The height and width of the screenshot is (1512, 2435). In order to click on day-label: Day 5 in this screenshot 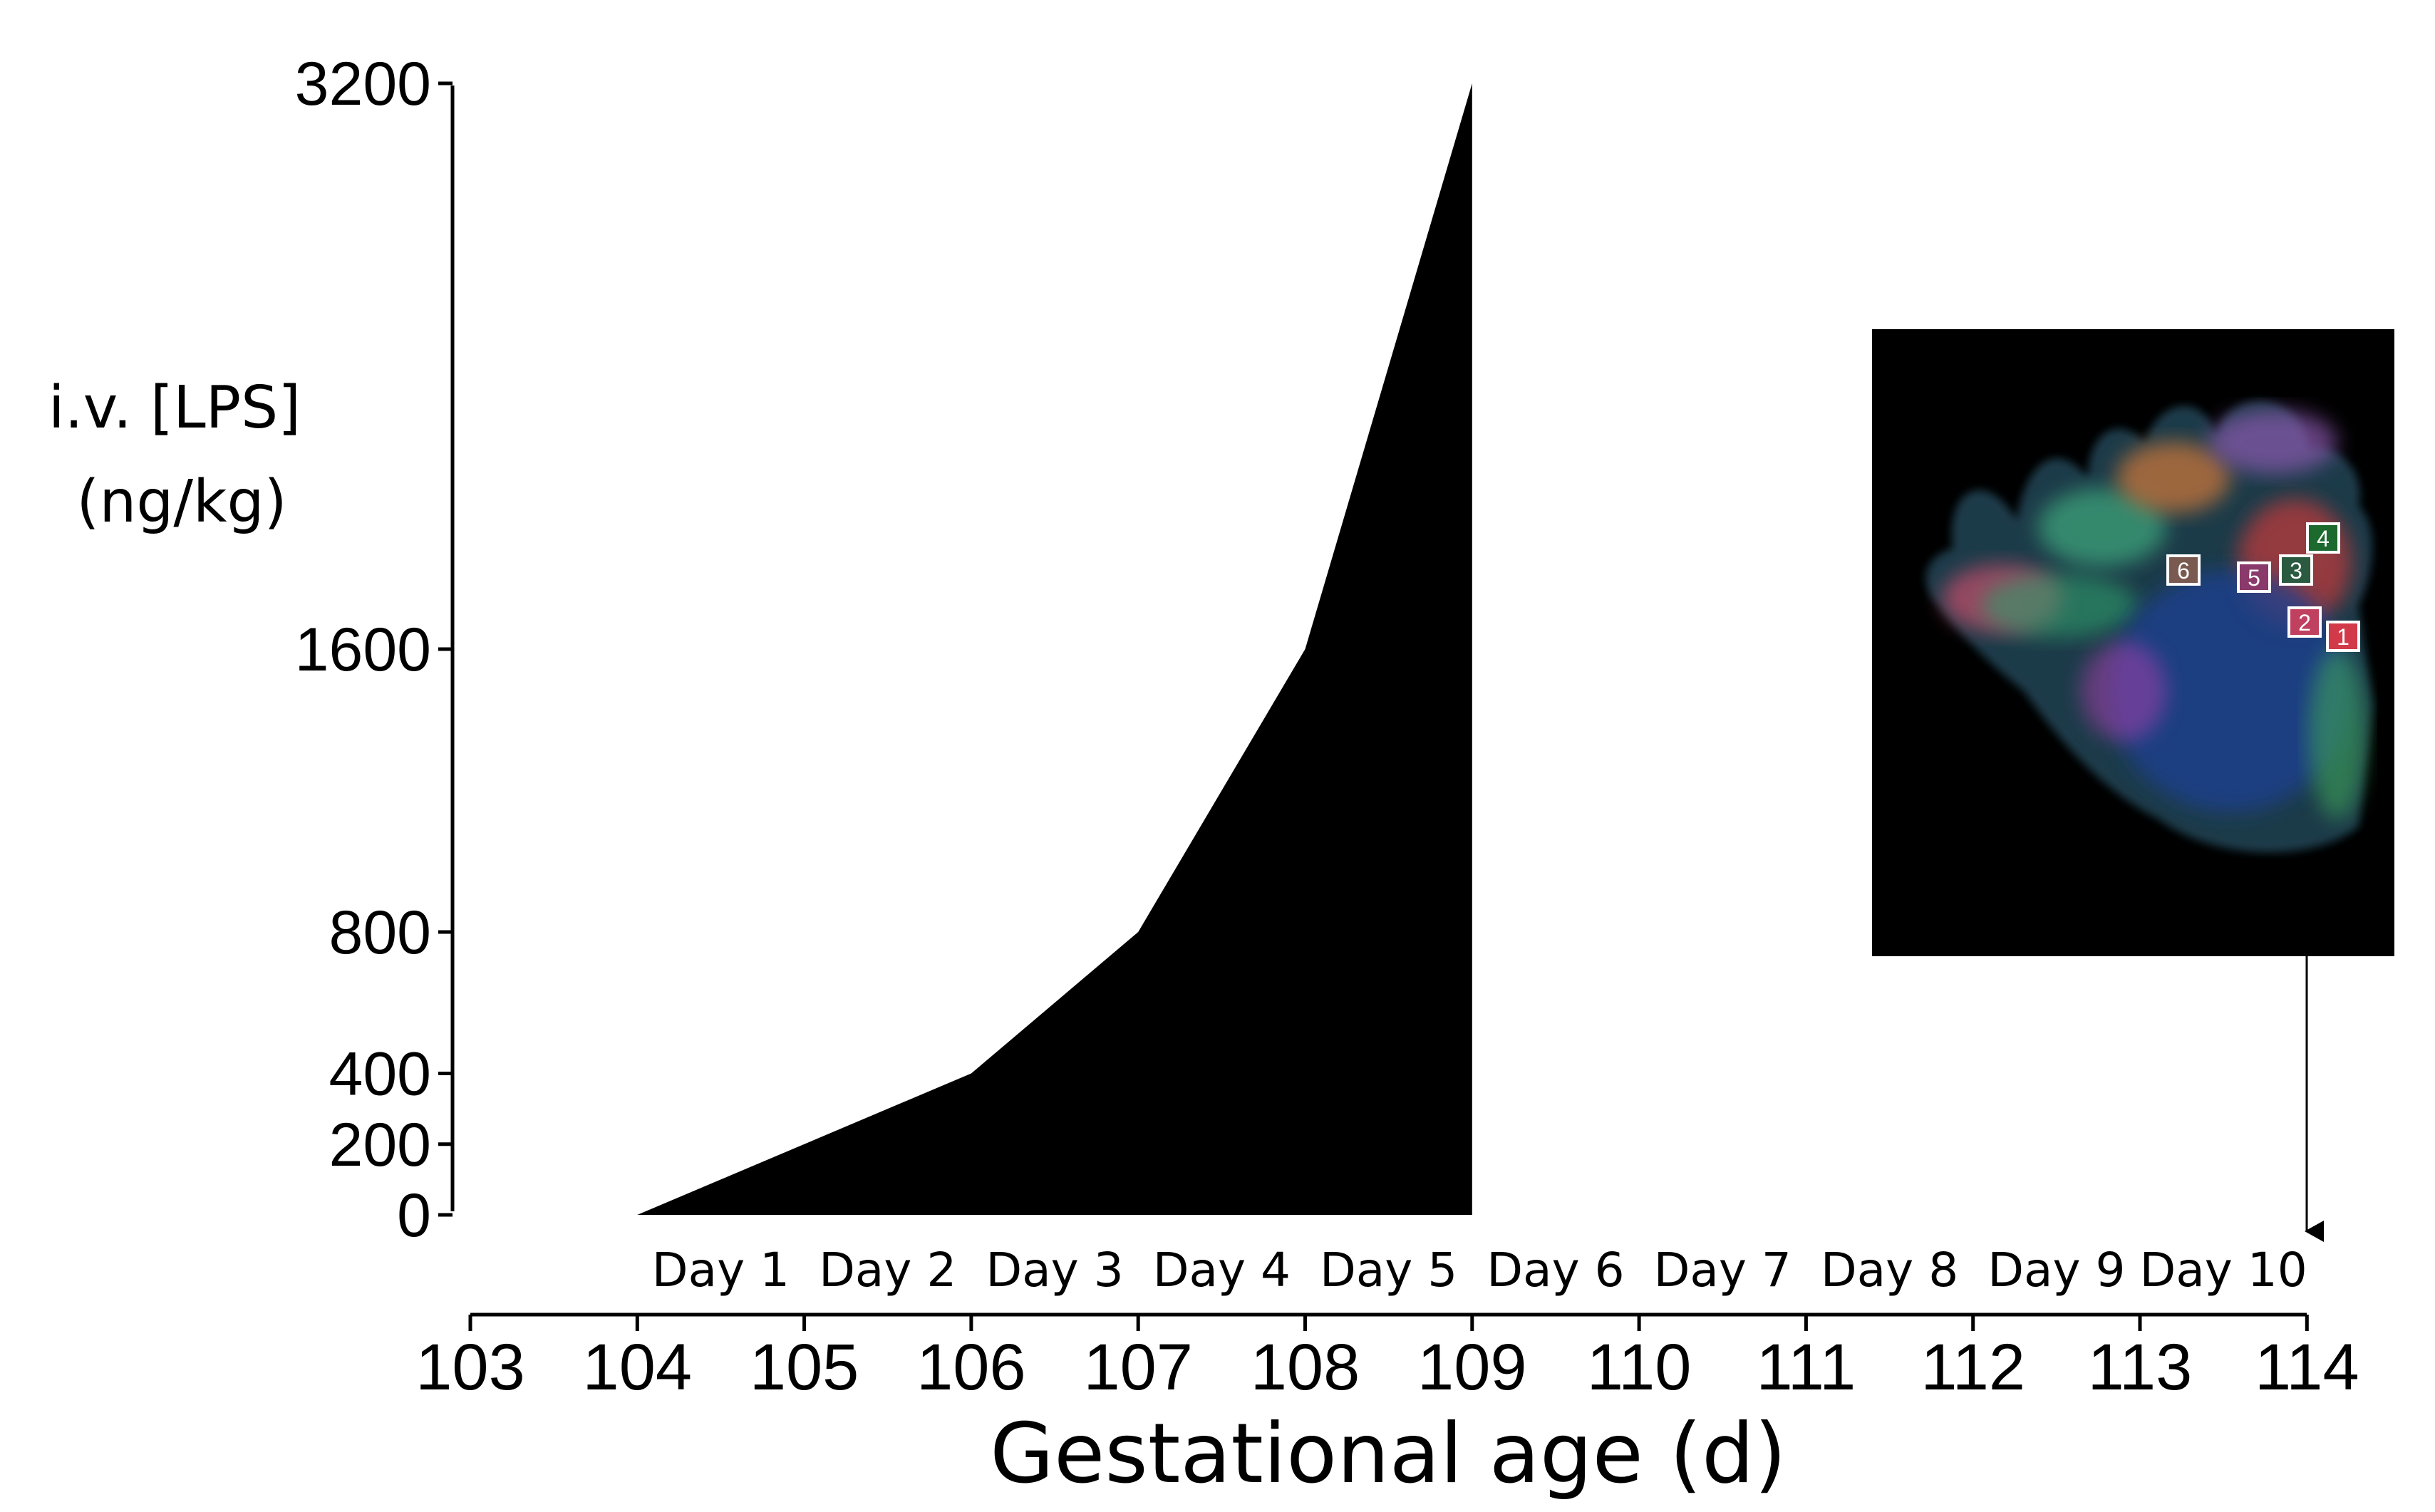, I will do `click(1388, 1270)`.